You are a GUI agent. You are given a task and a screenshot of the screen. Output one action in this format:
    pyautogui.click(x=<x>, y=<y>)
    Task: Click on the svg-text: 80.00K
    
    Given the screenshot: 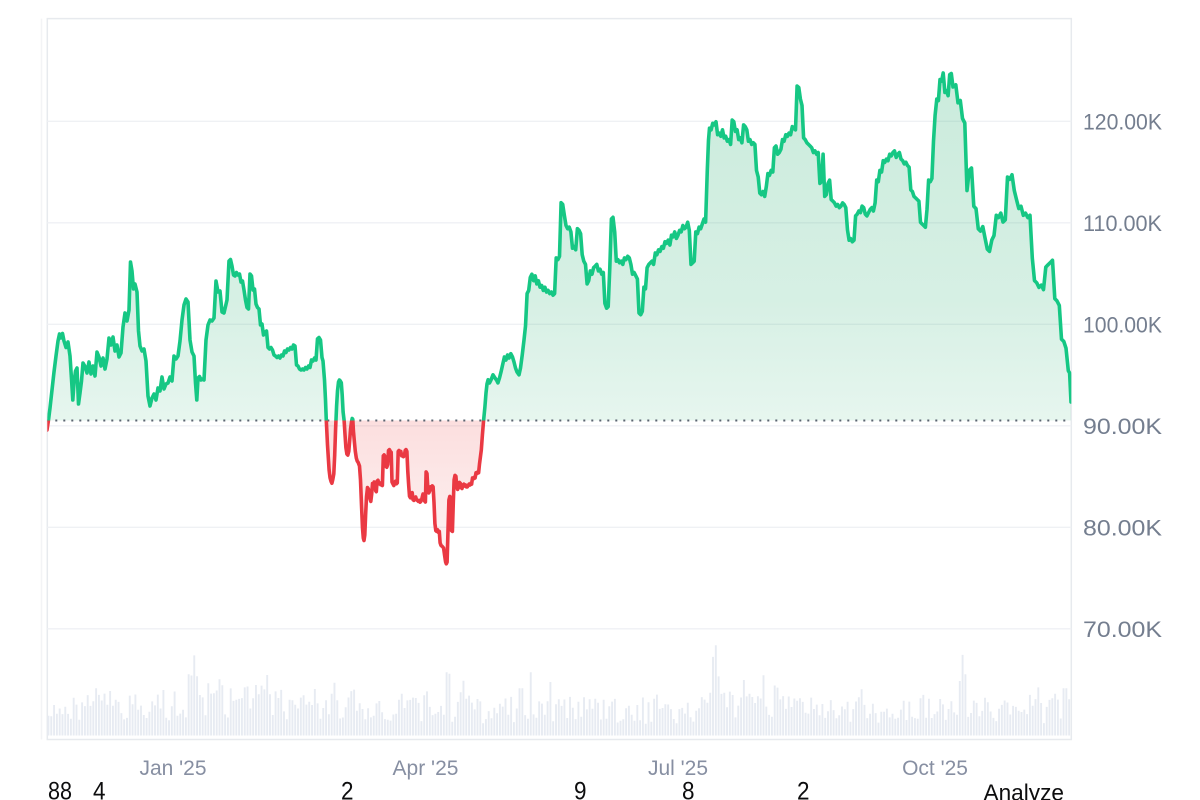 What is the action you would take?
    pyautogui.click(x=1122, y=527)
    